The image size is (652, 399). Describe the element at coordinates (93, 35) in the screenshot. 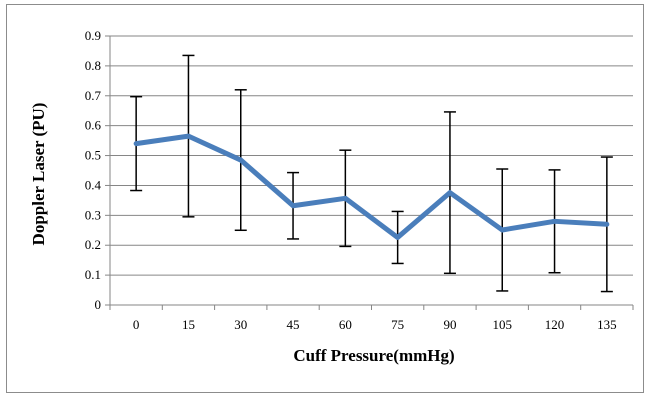

I see `y-tick-label: 0.9` at that location.